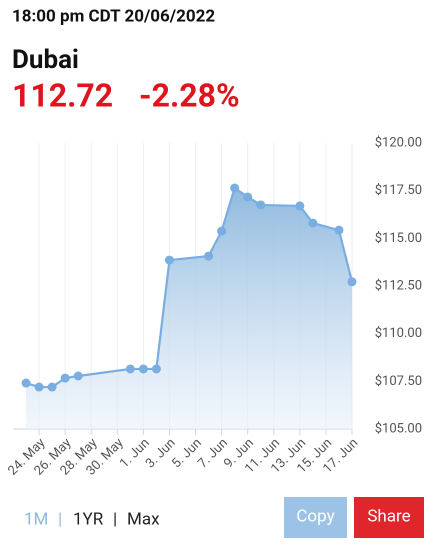 Image resolution: width=435 pixels, height=554 pixels. What do you see at coordinates (398, 142) in the screenshot?
I see `y-tick-label: $120.00` at bounding box center [398, 142].